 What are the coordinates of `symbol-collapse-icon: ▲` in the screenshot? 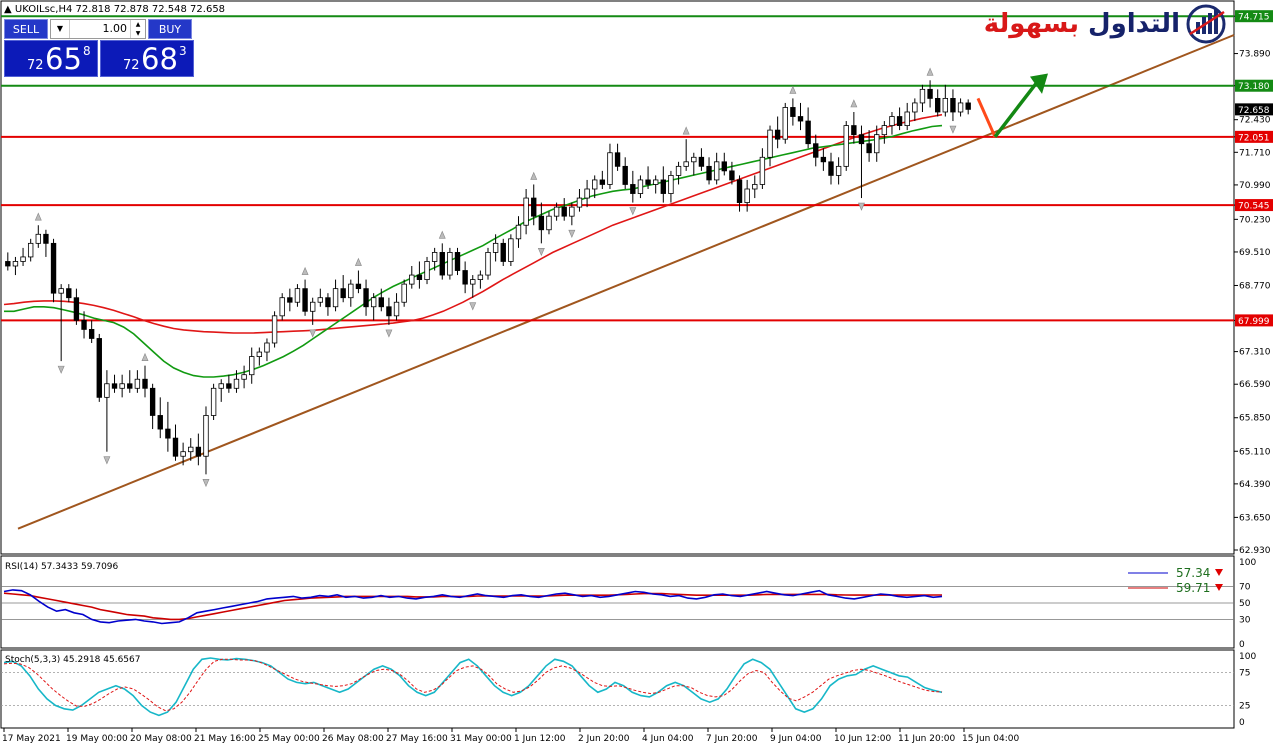 It's located at (9, 9).